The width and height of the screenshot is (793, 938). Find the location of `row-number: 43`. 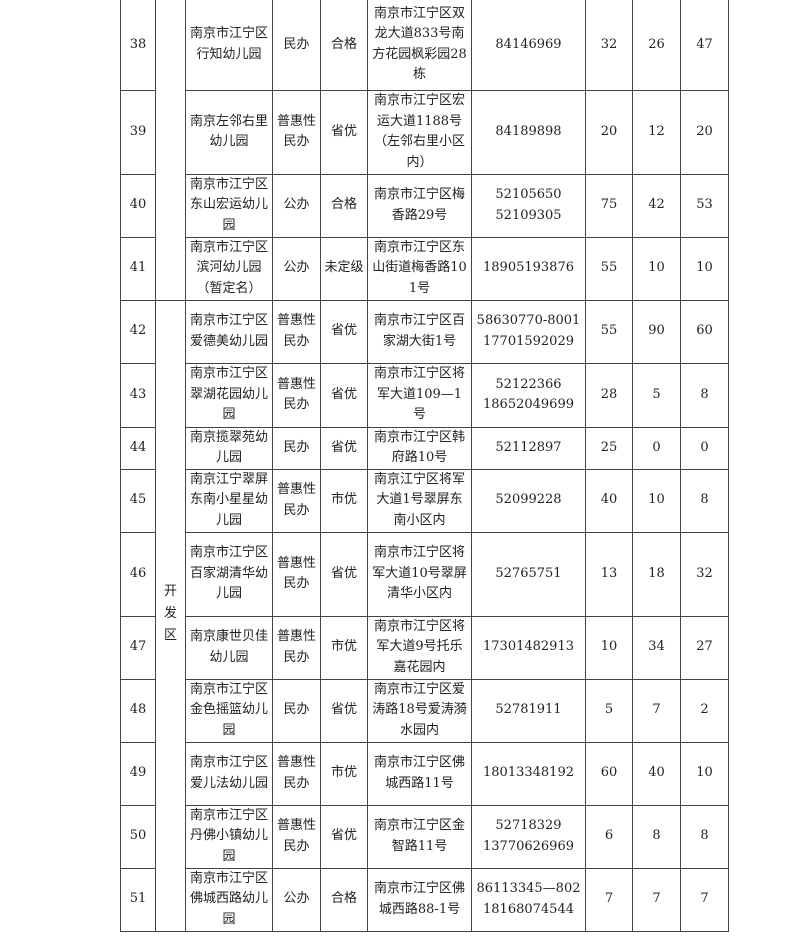

row-number: 43 is located at coordinates (138, 395).